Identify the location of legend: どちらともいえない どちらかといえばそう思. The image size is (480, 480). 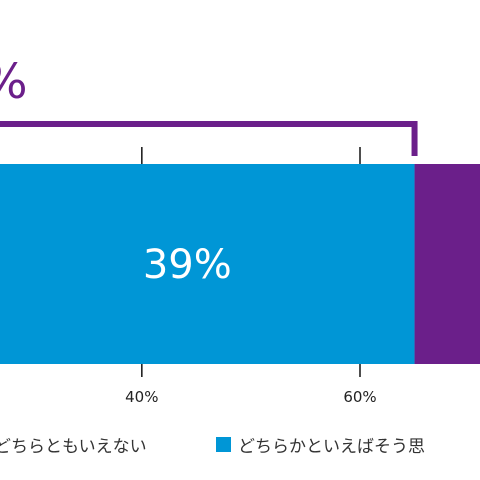
(212, 447).